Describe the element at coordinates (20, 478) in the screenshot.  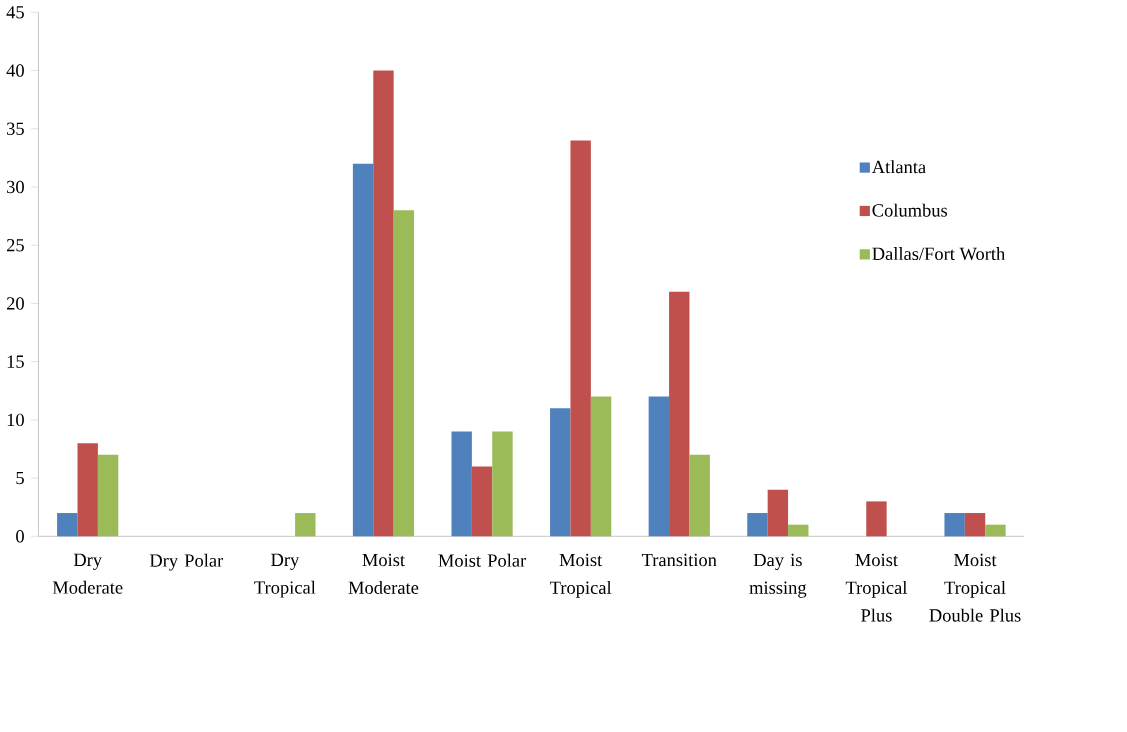
I see `y-tick-label: 5` at that location.